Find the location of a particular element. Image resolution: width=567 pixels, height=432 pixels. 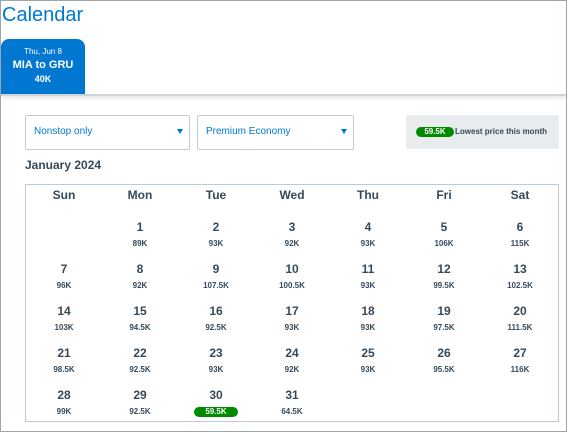

calendar-day: 13 102.5K is located at coordinates (520, 276).